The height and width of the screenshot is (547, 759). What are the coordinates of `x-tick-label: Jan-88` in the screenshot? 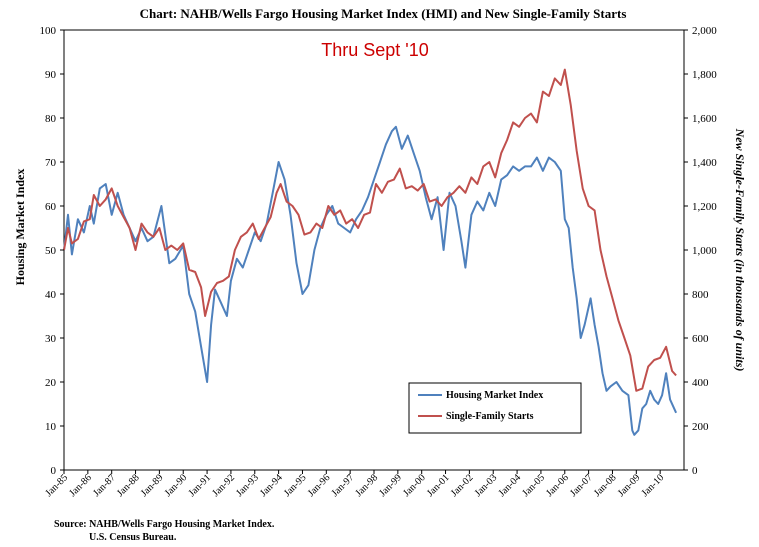 It's located at (128, 485).